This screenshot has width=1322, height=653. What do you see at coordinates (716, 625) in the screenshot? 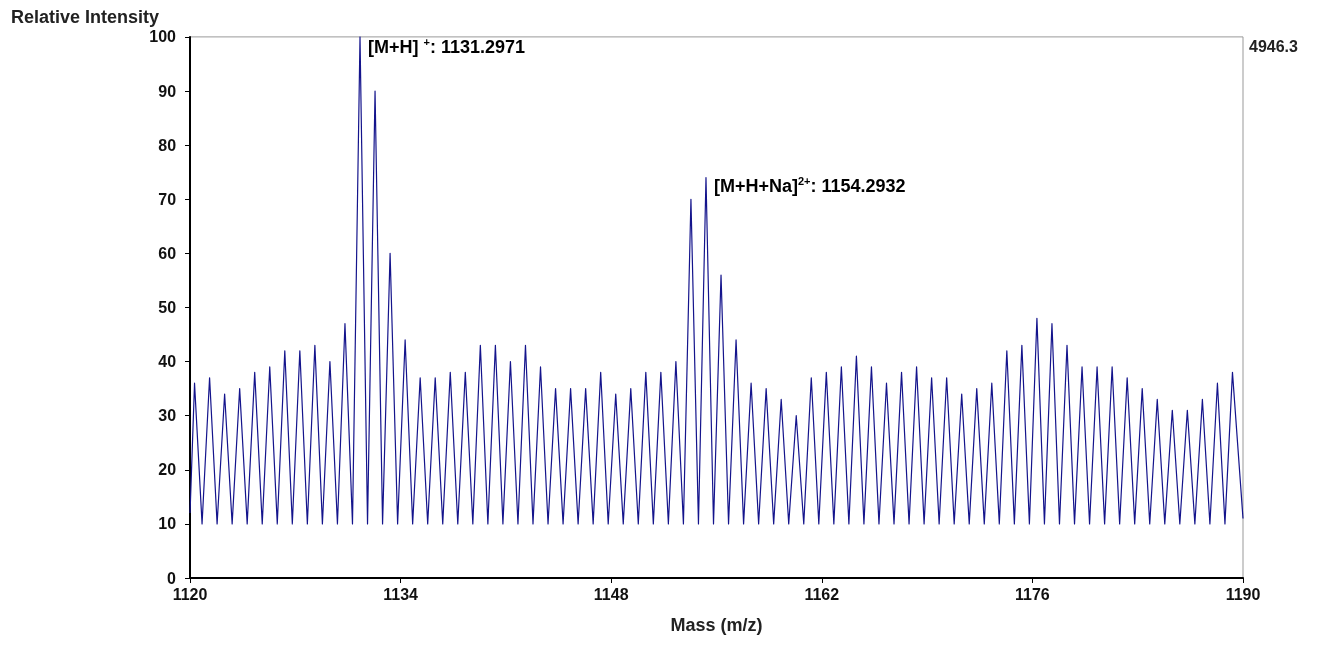
I see `x-axis-title: Mass (m/z)` at bounding box center [716, 625].